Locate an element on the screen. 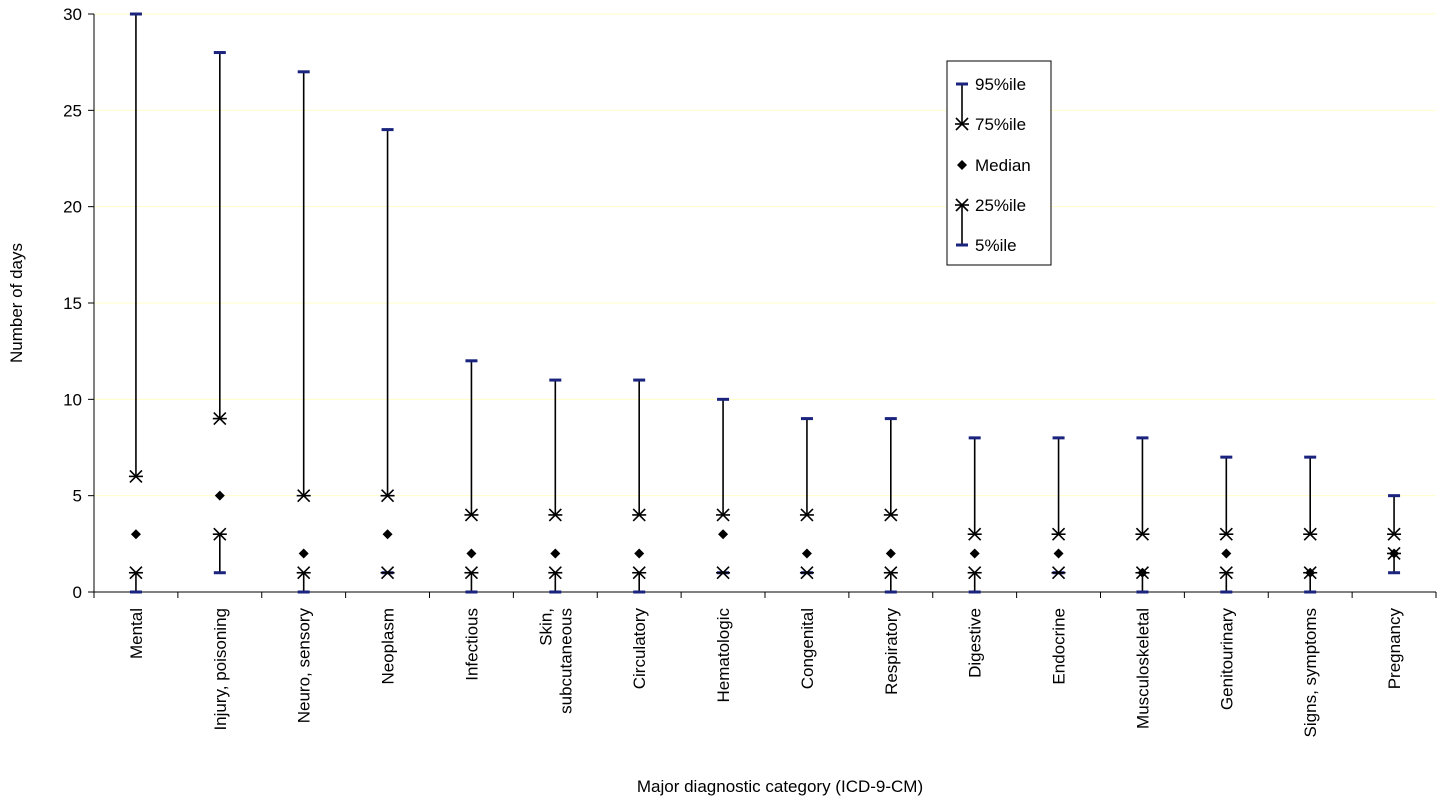 The width and height of the screenshot is (1443, 803). x-category-label: Neuro, sensory is located at coordinates (304, 666).